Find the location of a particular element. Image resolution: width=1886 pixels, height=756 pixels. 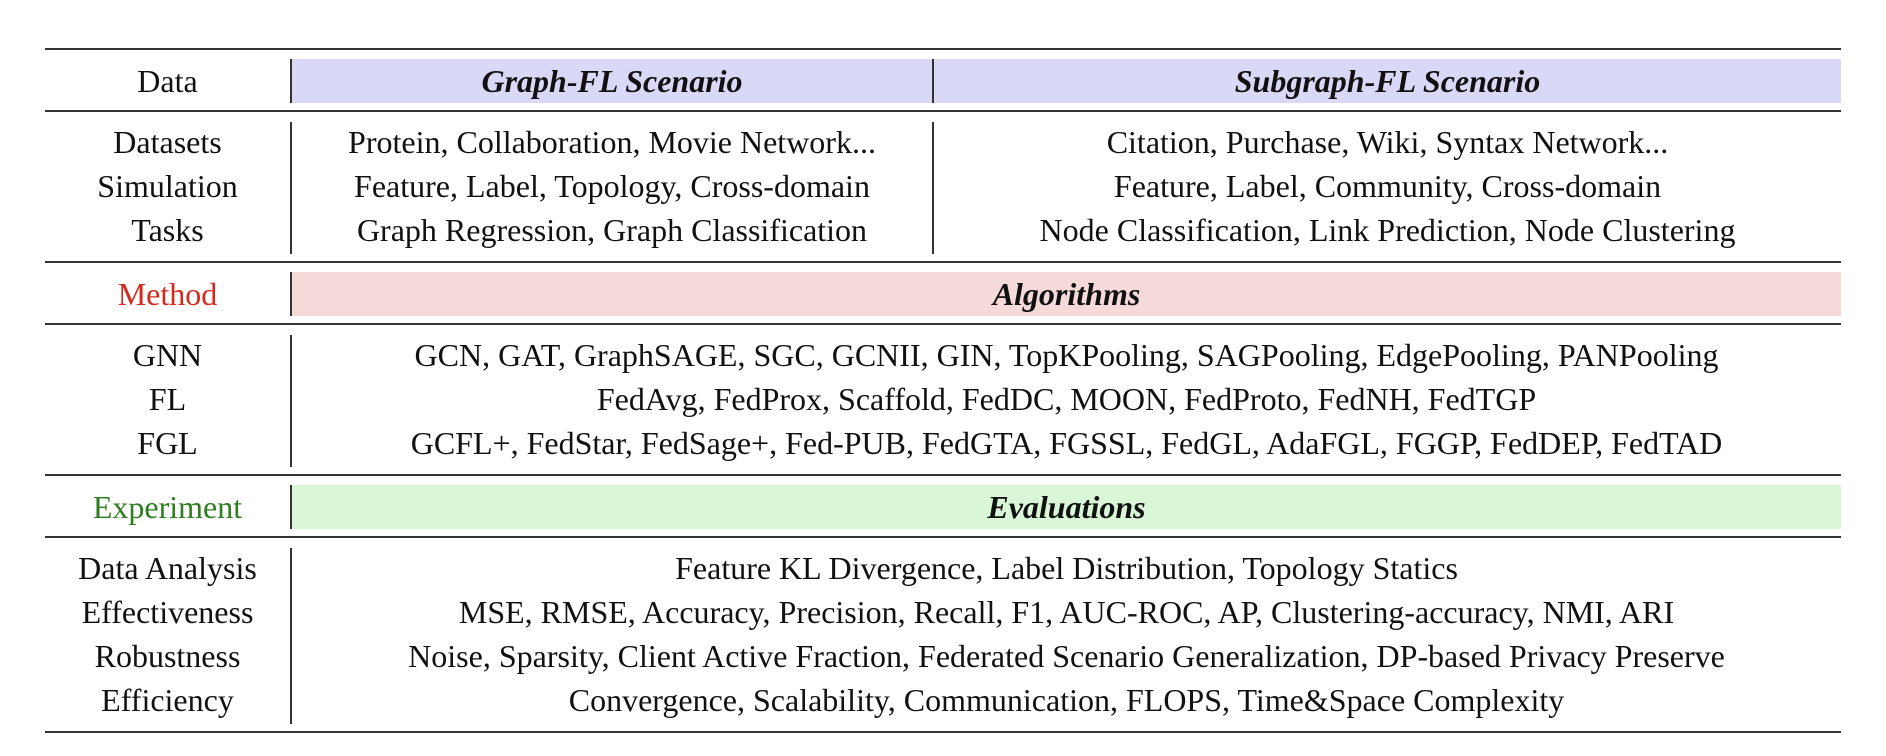

evaluations-header: Evaluations is located at coordinates (1066, 507).